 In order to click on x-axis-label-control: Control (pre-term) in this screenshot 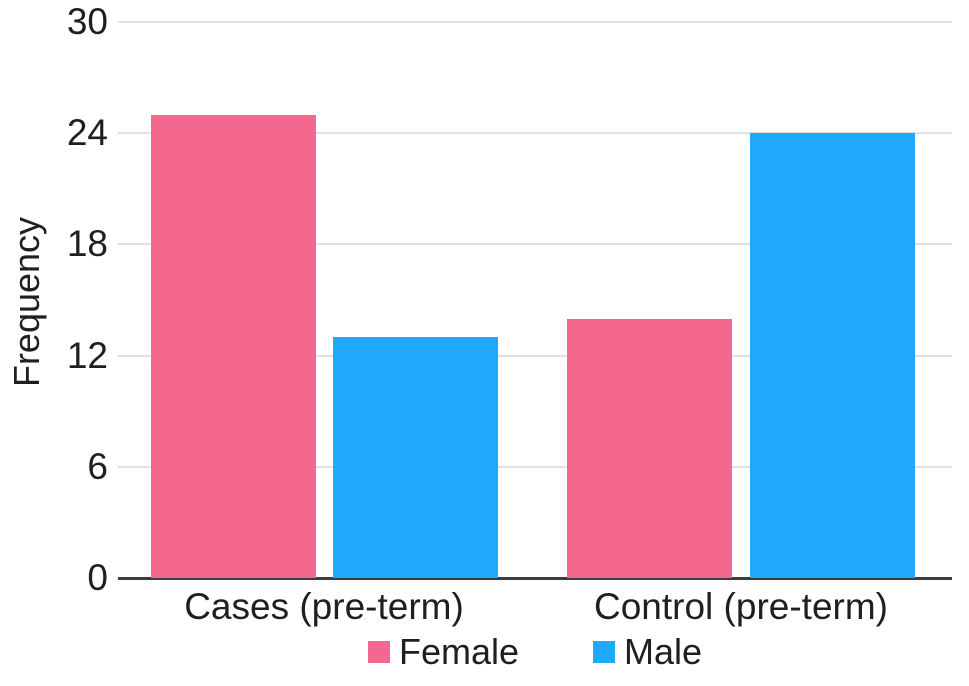, I will do `click(741, 606)`.